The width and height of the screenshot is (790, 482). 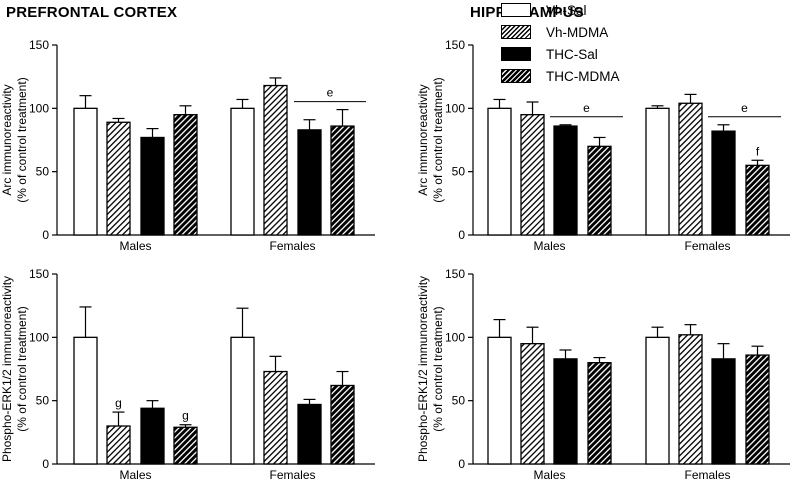 I want to click on legend-swatch-dark-hatched, so click(x=516, y=76).